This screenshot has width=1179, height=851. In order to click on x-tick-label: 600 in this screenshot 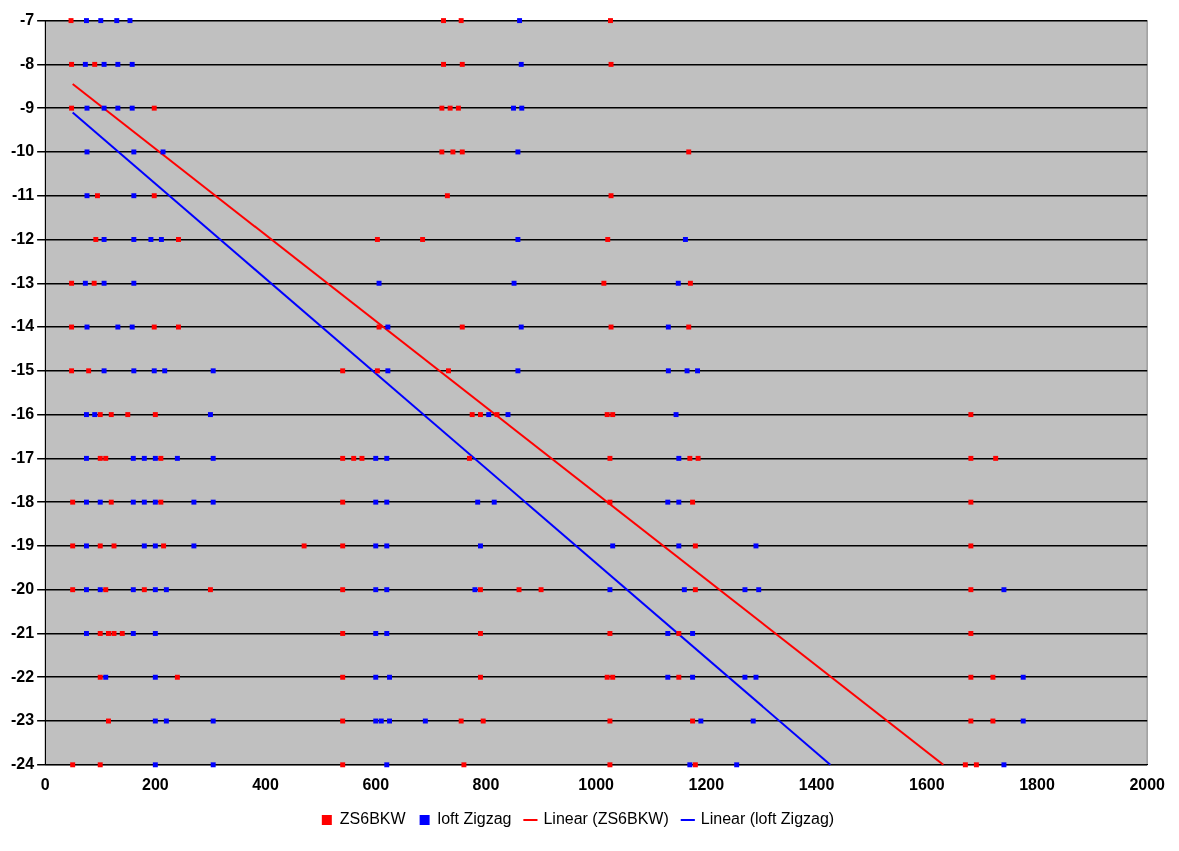, I will do `click(376, 784)`.